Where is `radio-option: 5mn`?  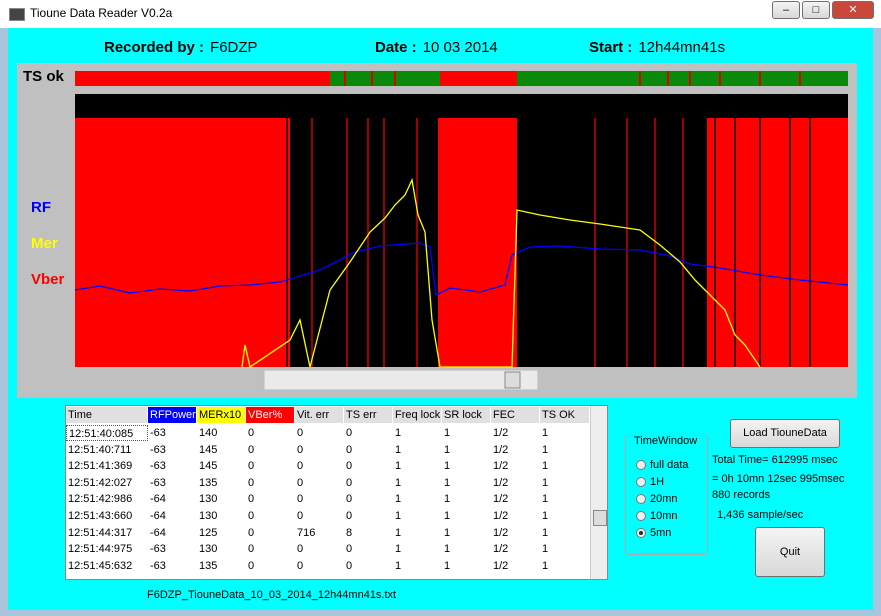
radio-option: 5mn is located at coordinates (653, 533).